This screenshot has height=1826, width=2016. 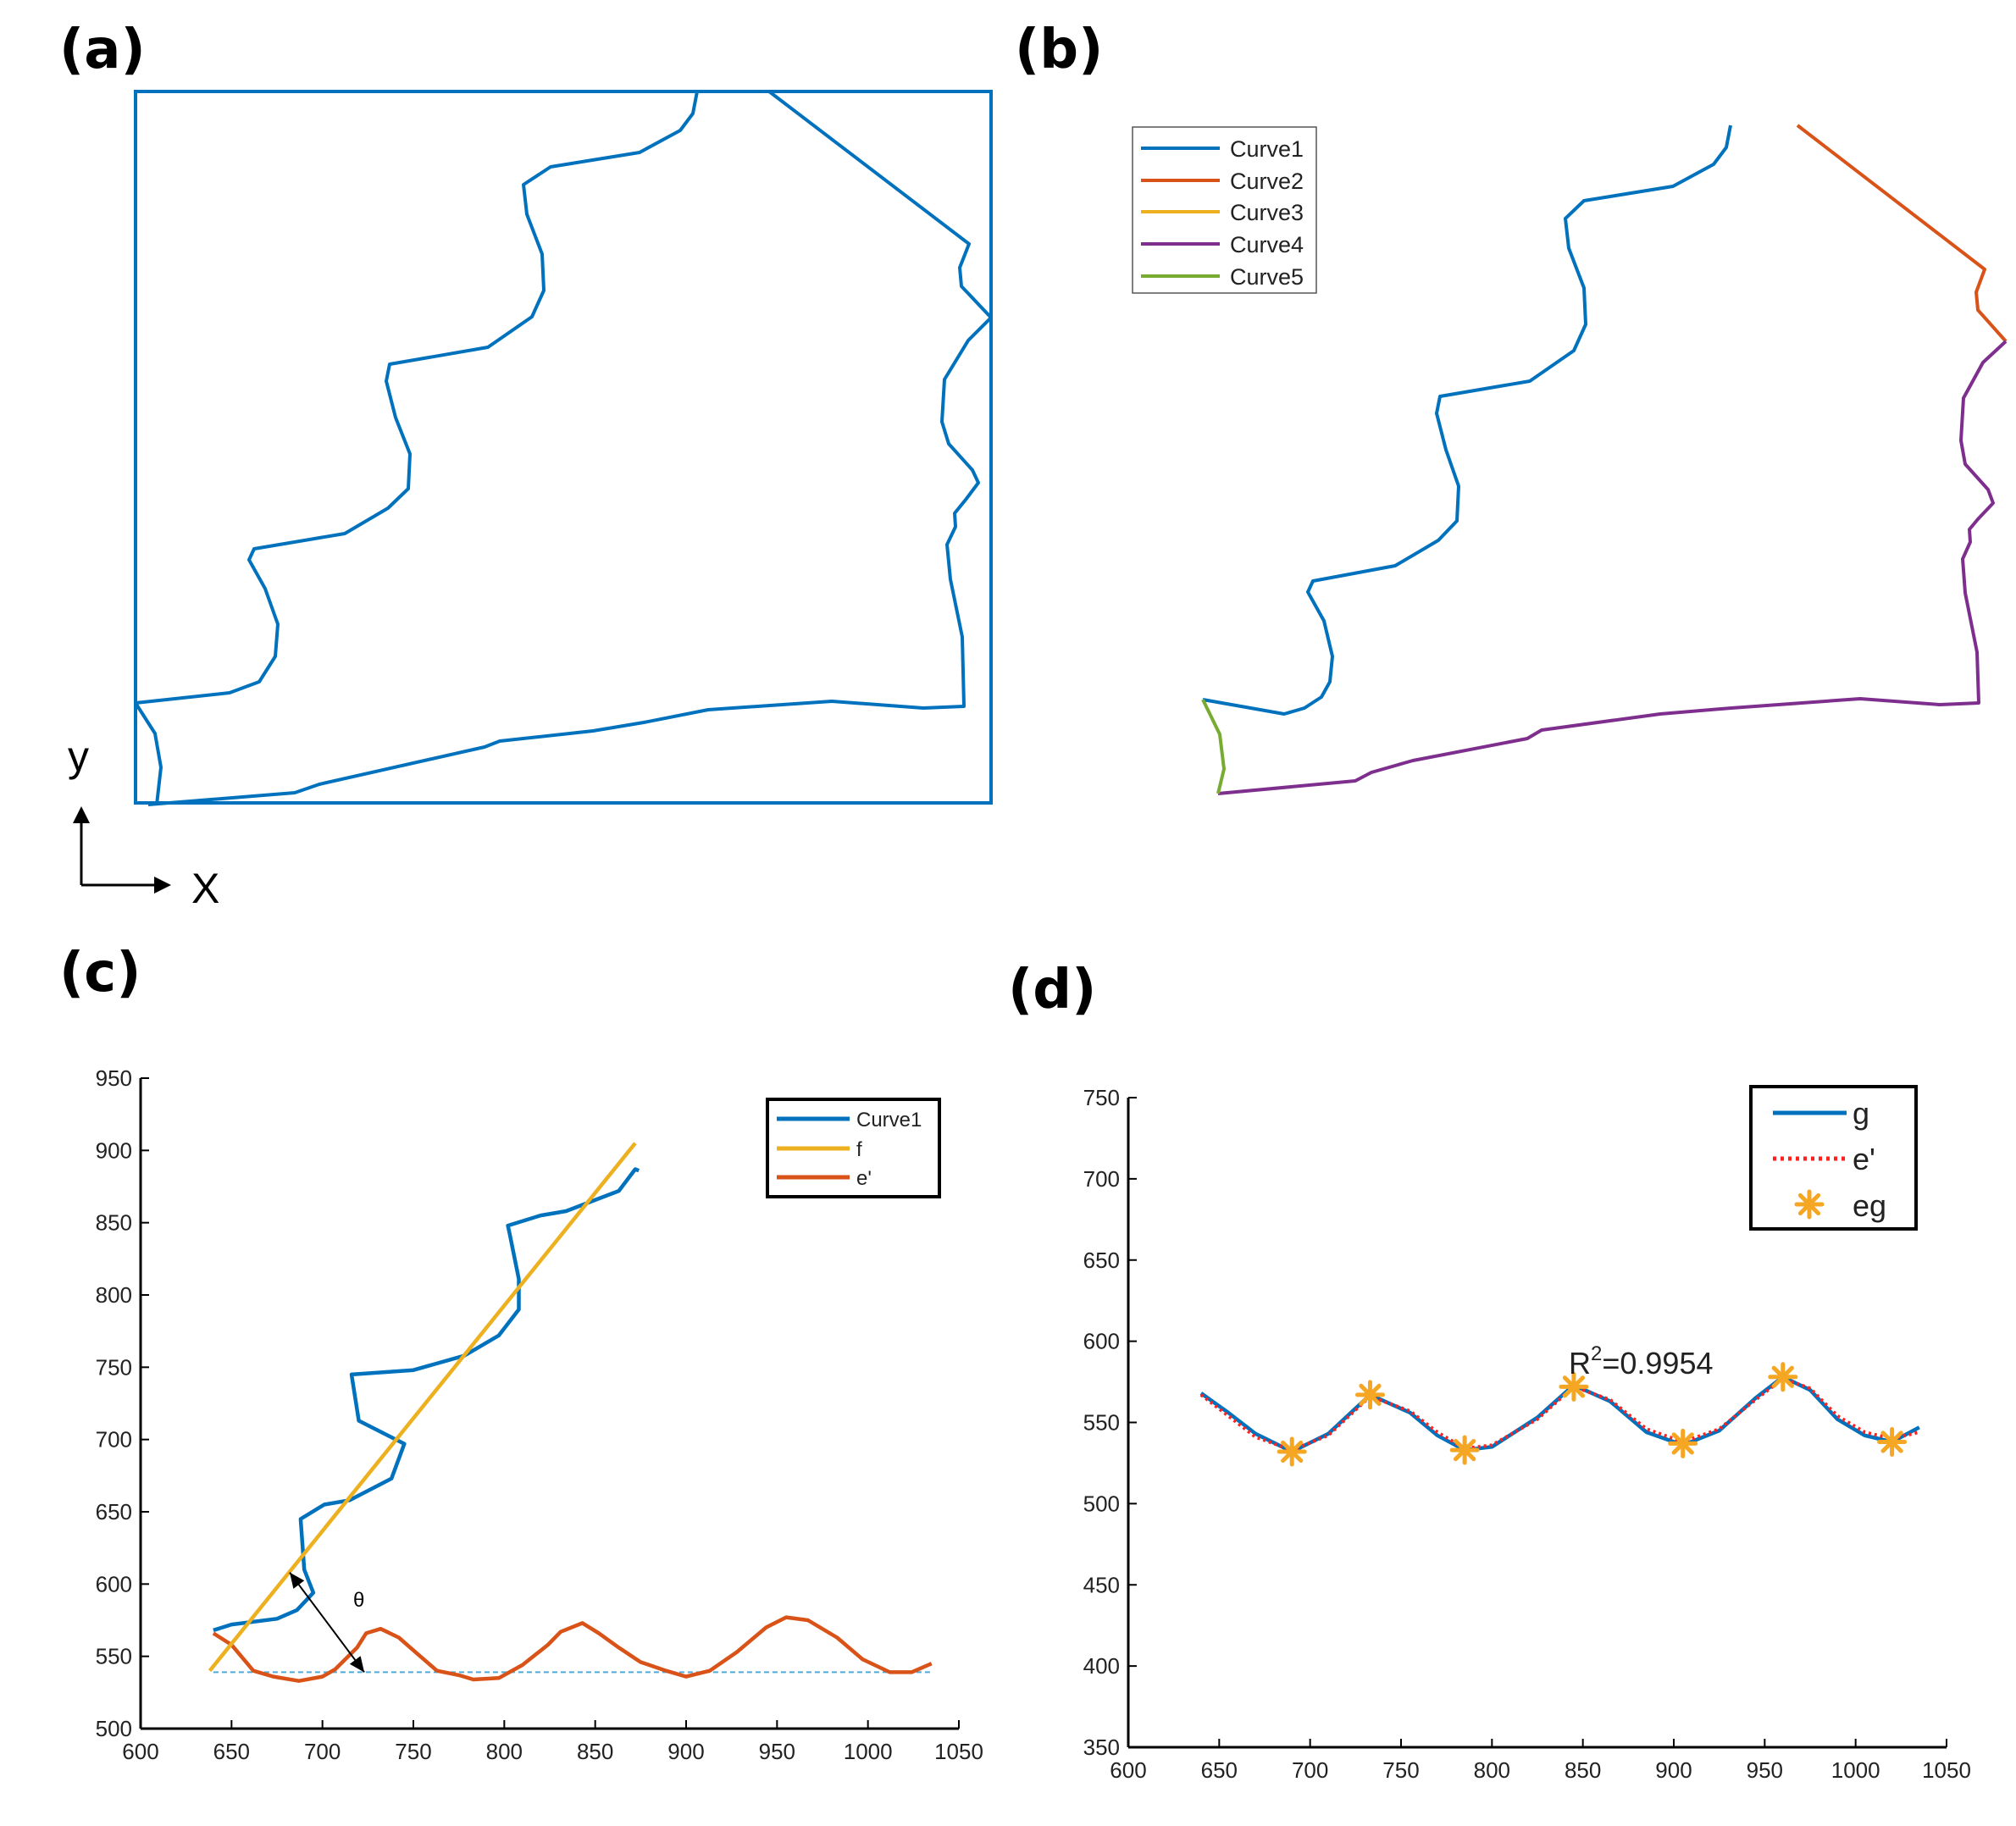 I want to click on chart-c-series-f, so click(x=422, y=1407).